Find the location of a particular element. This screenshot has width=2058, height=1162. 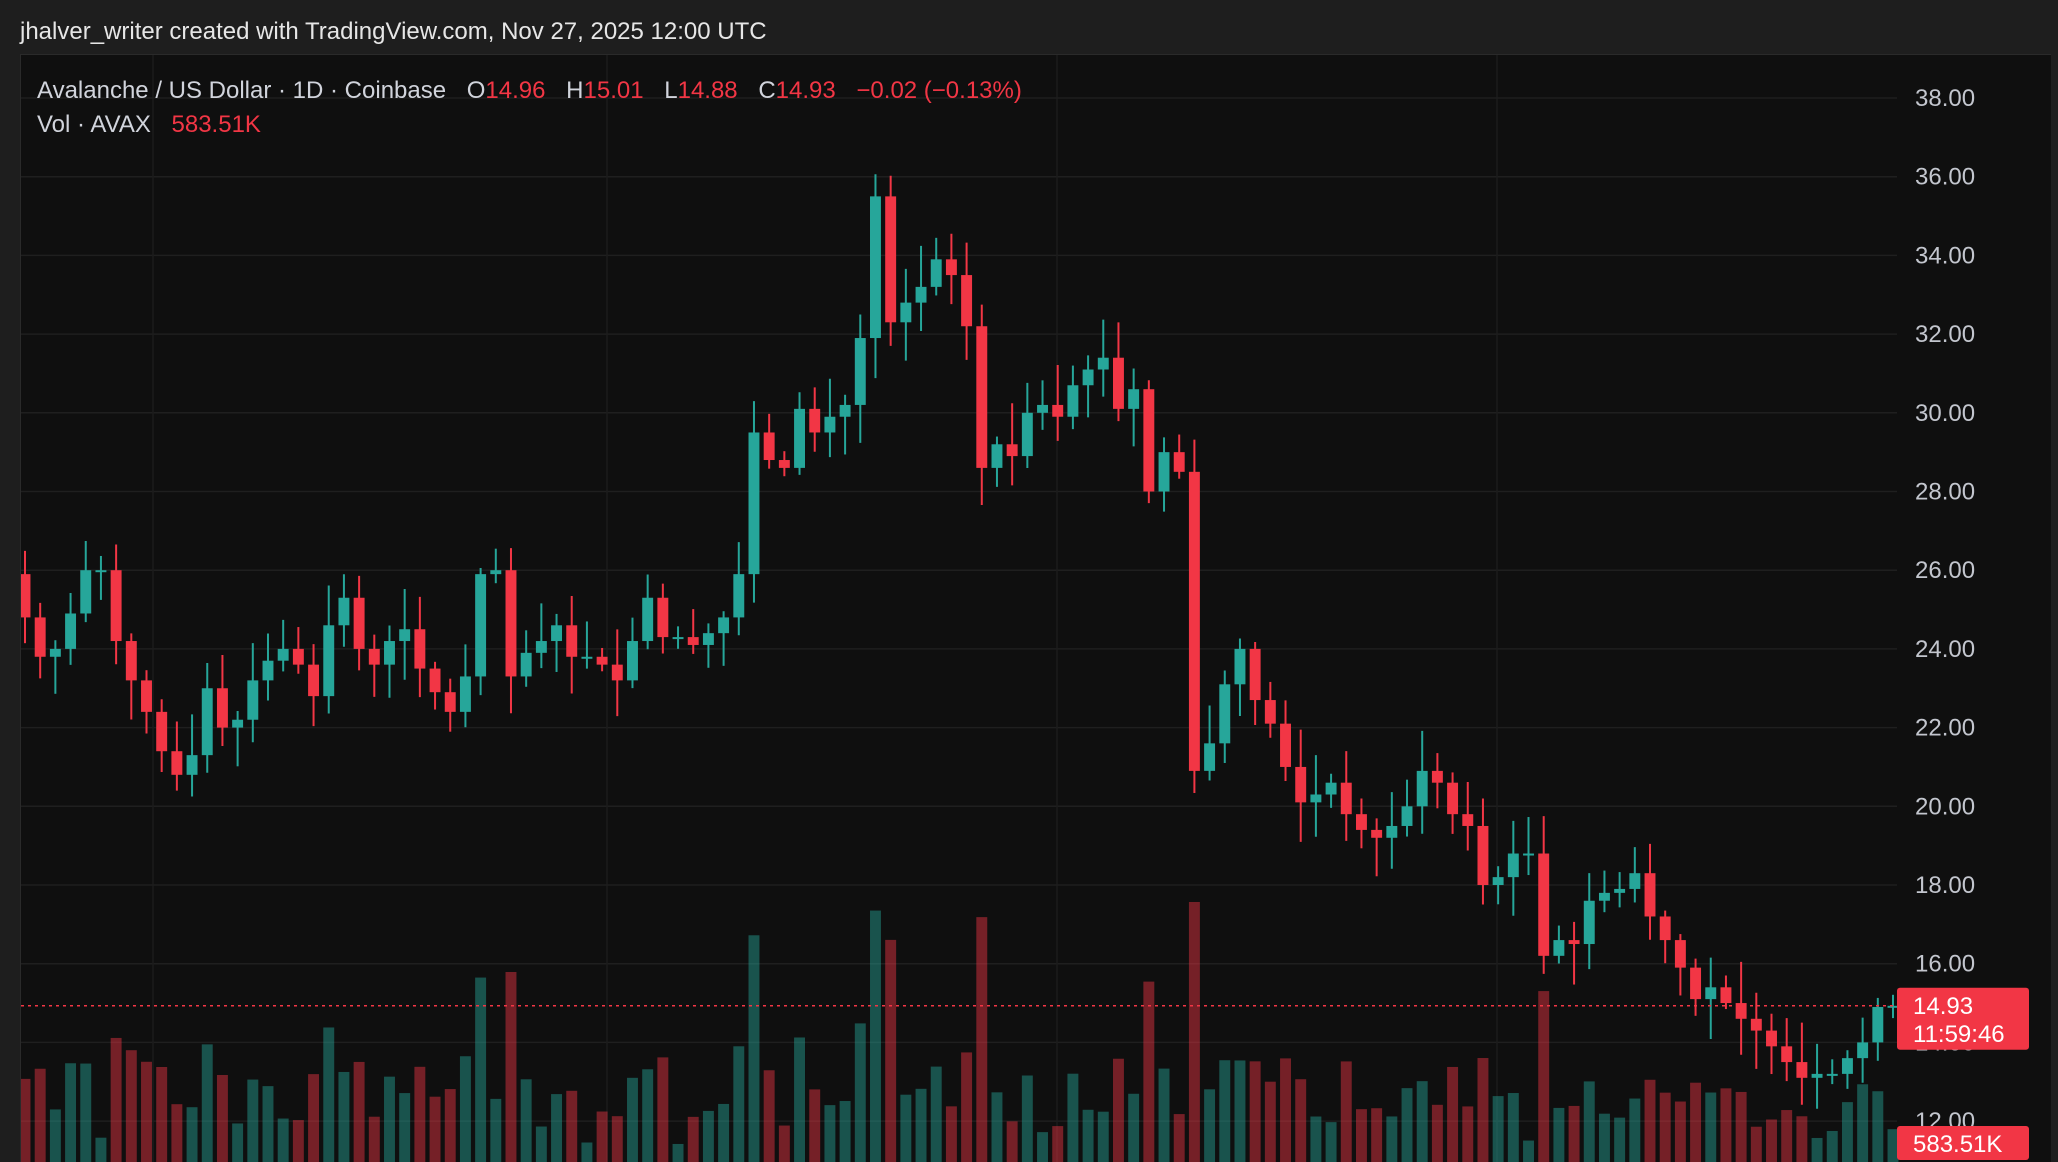

last-price-label: 14.93 is located at coordinates (1943, 1006).